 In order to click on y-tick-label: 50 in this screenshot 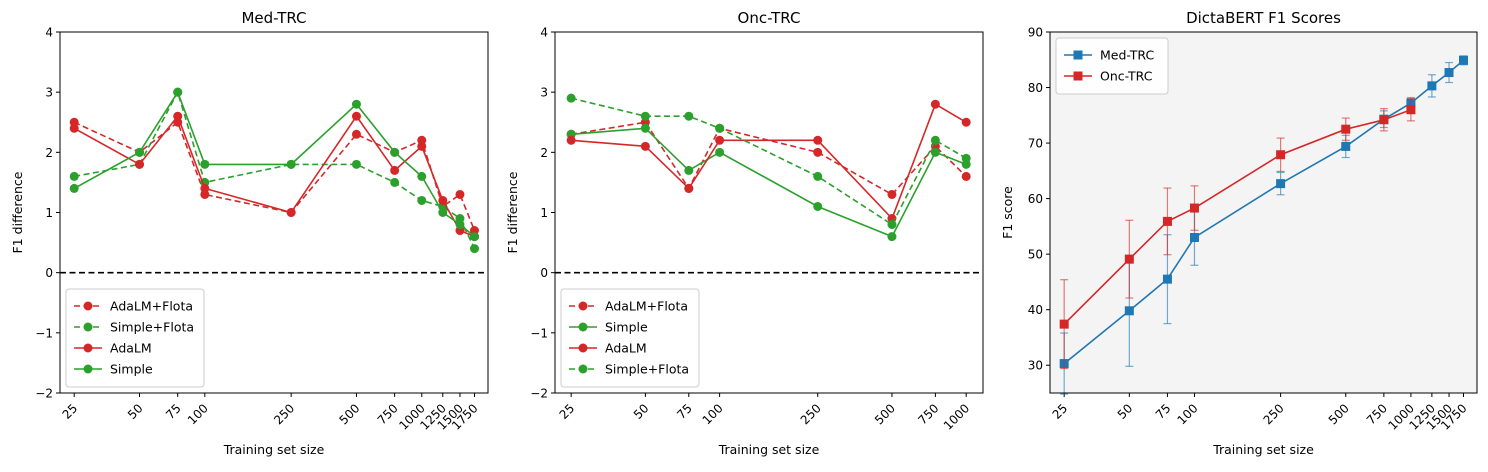, I will do `click(1035, 255)`.